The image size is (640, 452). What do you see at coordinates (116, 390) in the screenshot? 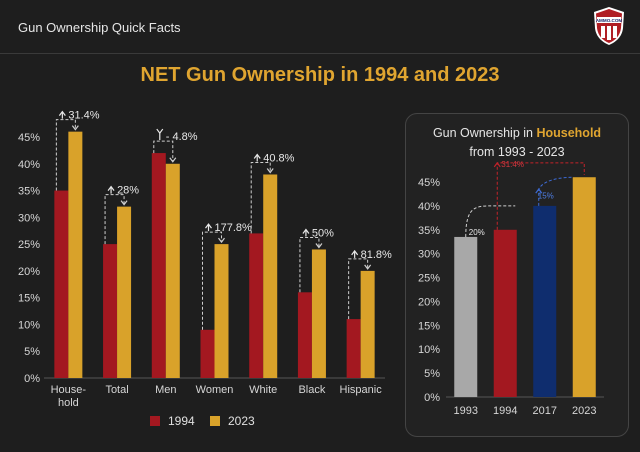
I see `category-label: Total` at bounding box center [116, 390].